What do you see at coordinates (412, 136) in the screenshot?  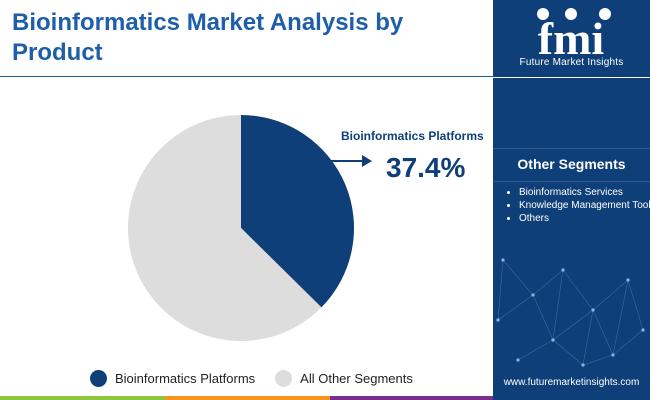 I see `callout-label: Bioinformatics Platforms` at bounding box center [412, 136].